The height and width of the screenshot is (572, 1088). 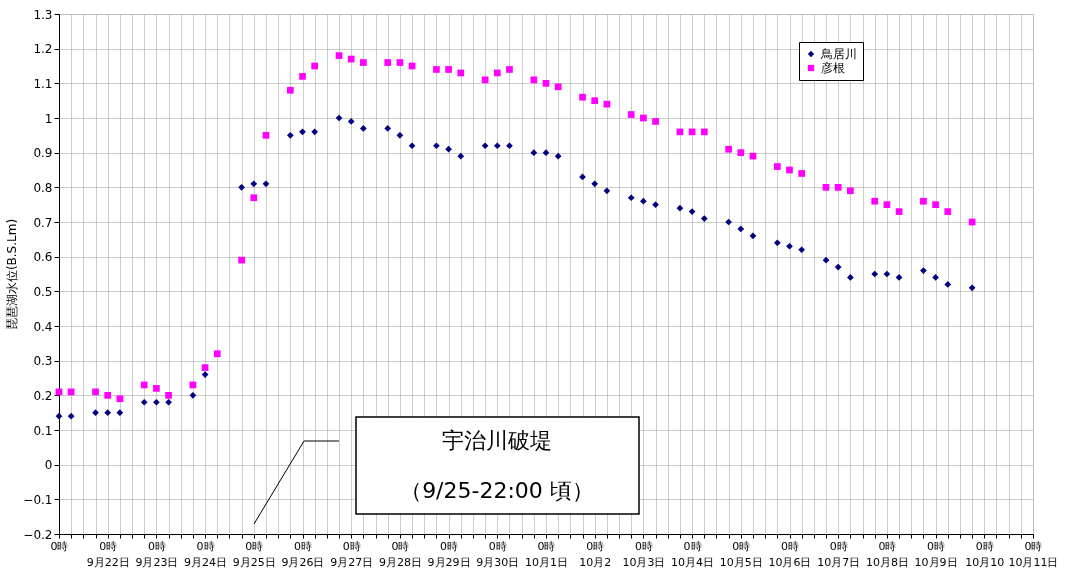 What do you see at coordinates (497, 440) in the screenshot?
I see `annotation: 宇治川破堤` at bounding box center [497, 440].